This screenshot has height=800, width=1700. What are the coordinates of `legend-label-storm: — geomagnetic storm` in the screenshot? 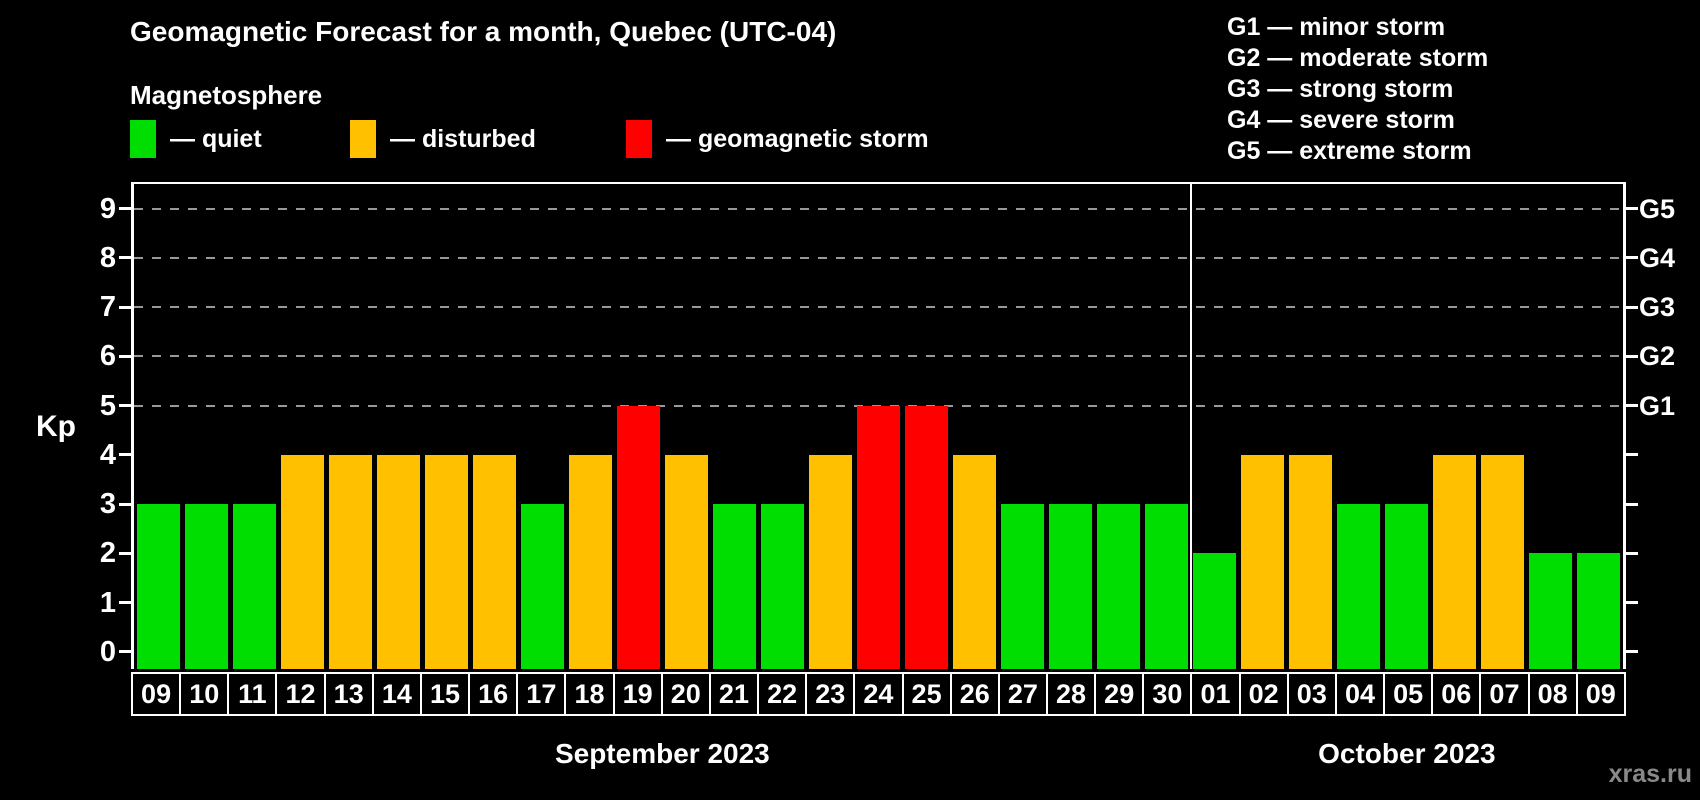 It's located at (797, 138).